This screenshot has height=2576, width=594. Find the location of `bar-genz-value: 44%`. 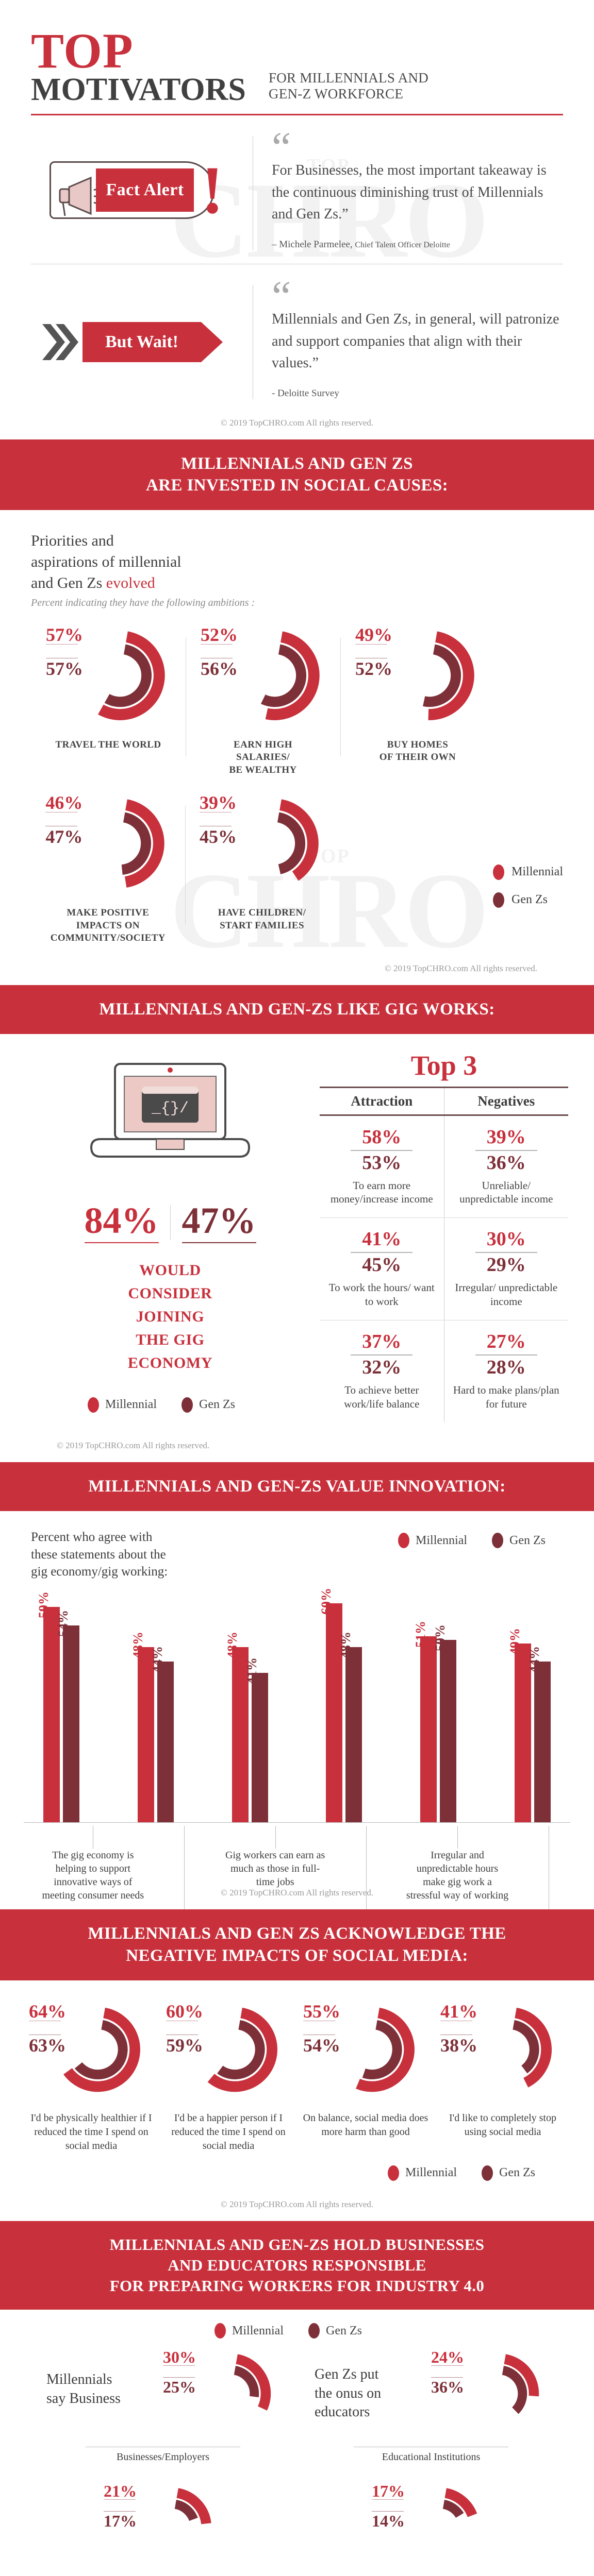

bar-genz-value: 44% is located at coordinates (157, 1659).